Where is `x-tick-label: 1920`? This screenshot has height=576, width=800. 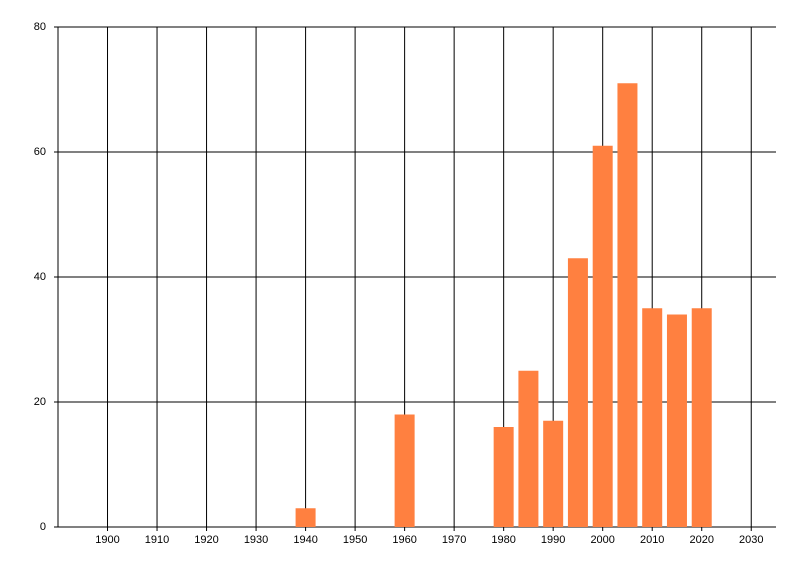 x-tick-label: 1920 is located at coordinates (206, 540).